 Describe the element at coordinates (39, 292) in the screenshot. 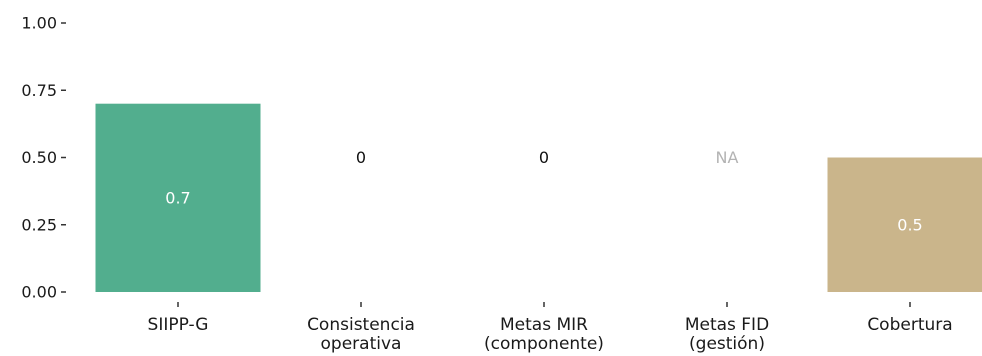

I see `y-tick-label: 0.00` at that location.